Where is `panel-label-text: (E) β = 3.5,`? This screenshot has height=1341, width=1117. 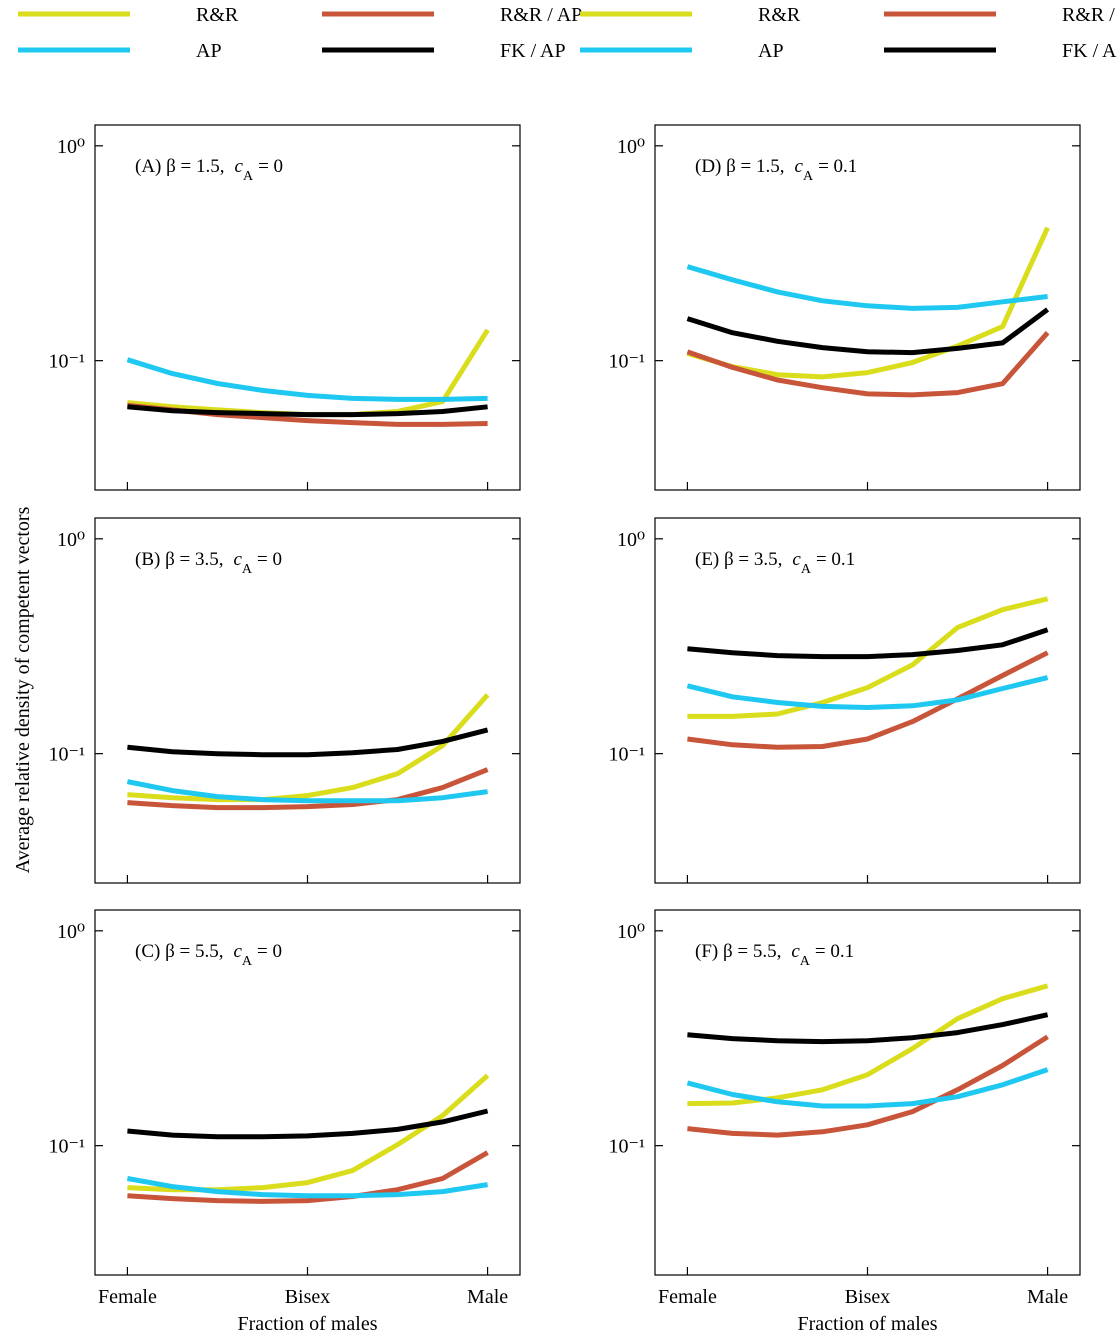 panel-label-text: (E) β = 3.5, is located at coordinates (738, 559).